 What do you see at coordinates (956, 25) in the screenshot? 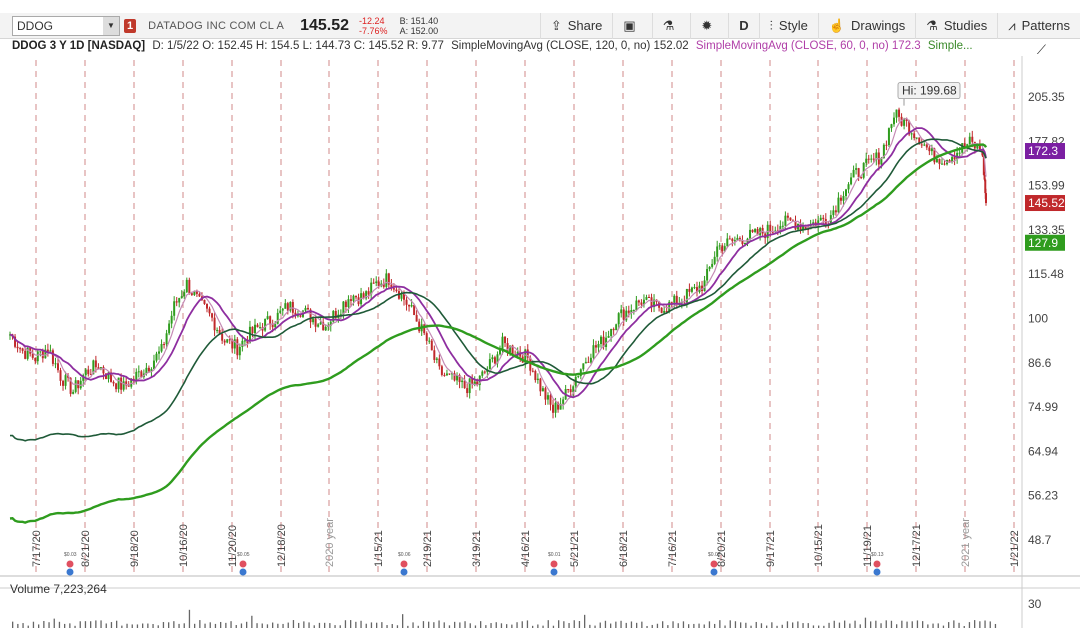
I see `studies-button: ⚗ Studies` at bounding box center [956, 25].